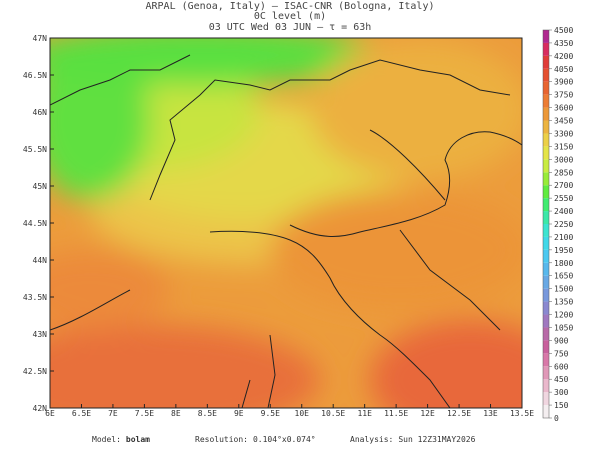 Image resolution: width=600 pixels, height=454 pixels. What do you see at coordinates (396, 413) in the screenshot?
I see `lon-tick-label: 11.5E` at bounding box center [396, 413].